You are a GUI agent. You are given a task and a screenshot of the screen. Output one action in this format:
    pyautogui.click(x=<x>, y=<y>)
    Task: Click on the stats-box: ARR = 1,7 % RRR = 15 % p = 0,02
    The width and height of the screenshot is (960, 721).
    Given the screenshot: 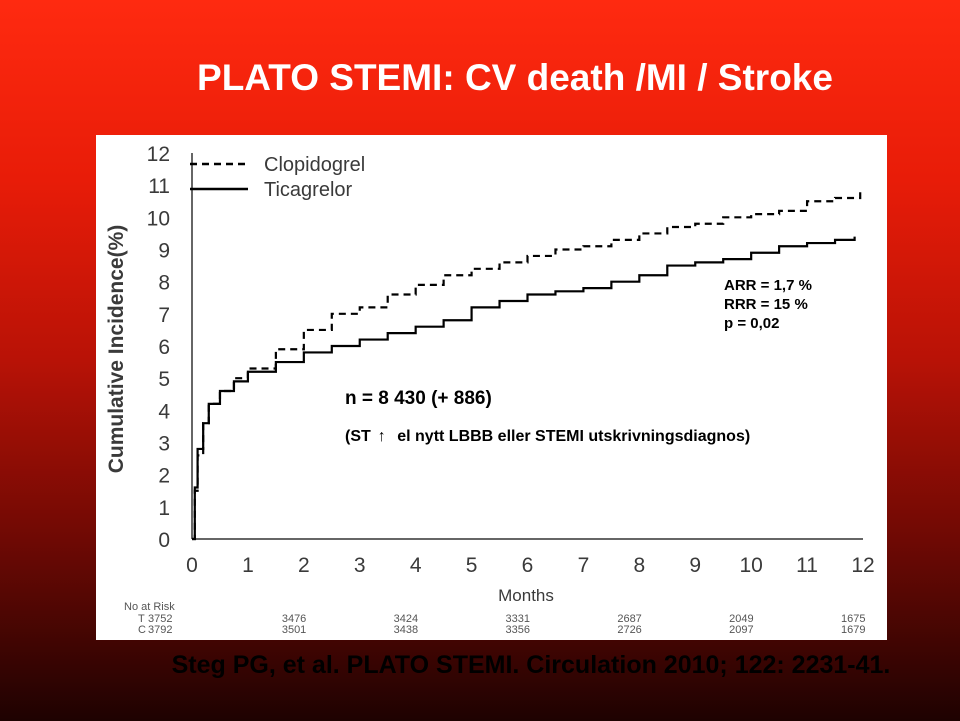 What is the action you would take?
    pyautogui.click(x=768, y=304)
    